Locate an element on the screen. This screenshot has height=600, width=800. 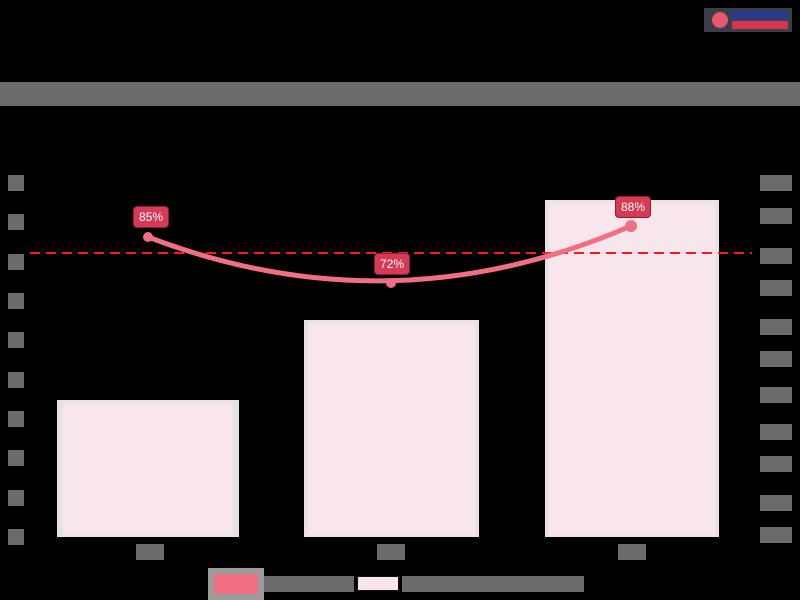
legend-label-line: [redacted line series] is located at coordinates (309, 584).